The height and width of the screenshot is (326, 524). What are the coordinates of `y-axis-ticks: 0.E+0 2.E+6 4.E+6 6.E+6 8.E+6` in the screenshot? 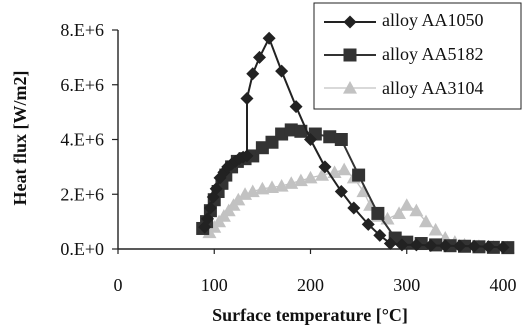 It's located at (89, 139).